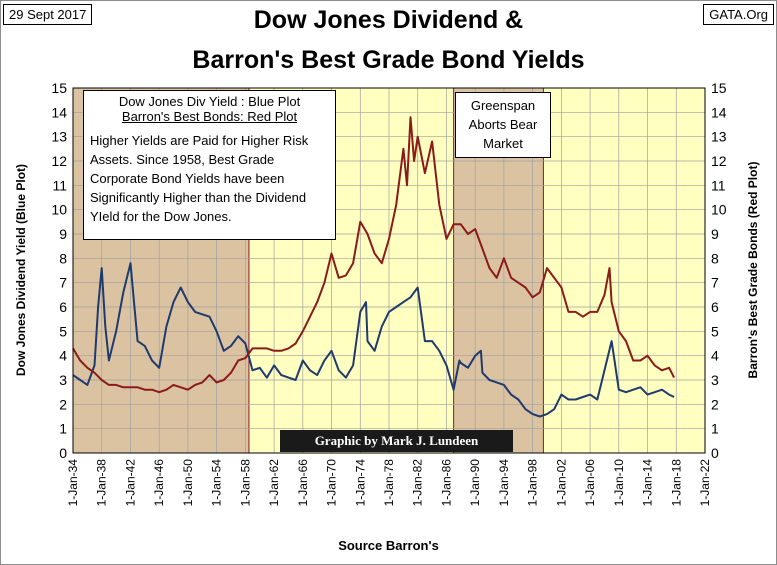 Image resolution: width=777 pixels, height=565 pixels. I want to click on y-tick-label-left: 6, so click(63, 307).